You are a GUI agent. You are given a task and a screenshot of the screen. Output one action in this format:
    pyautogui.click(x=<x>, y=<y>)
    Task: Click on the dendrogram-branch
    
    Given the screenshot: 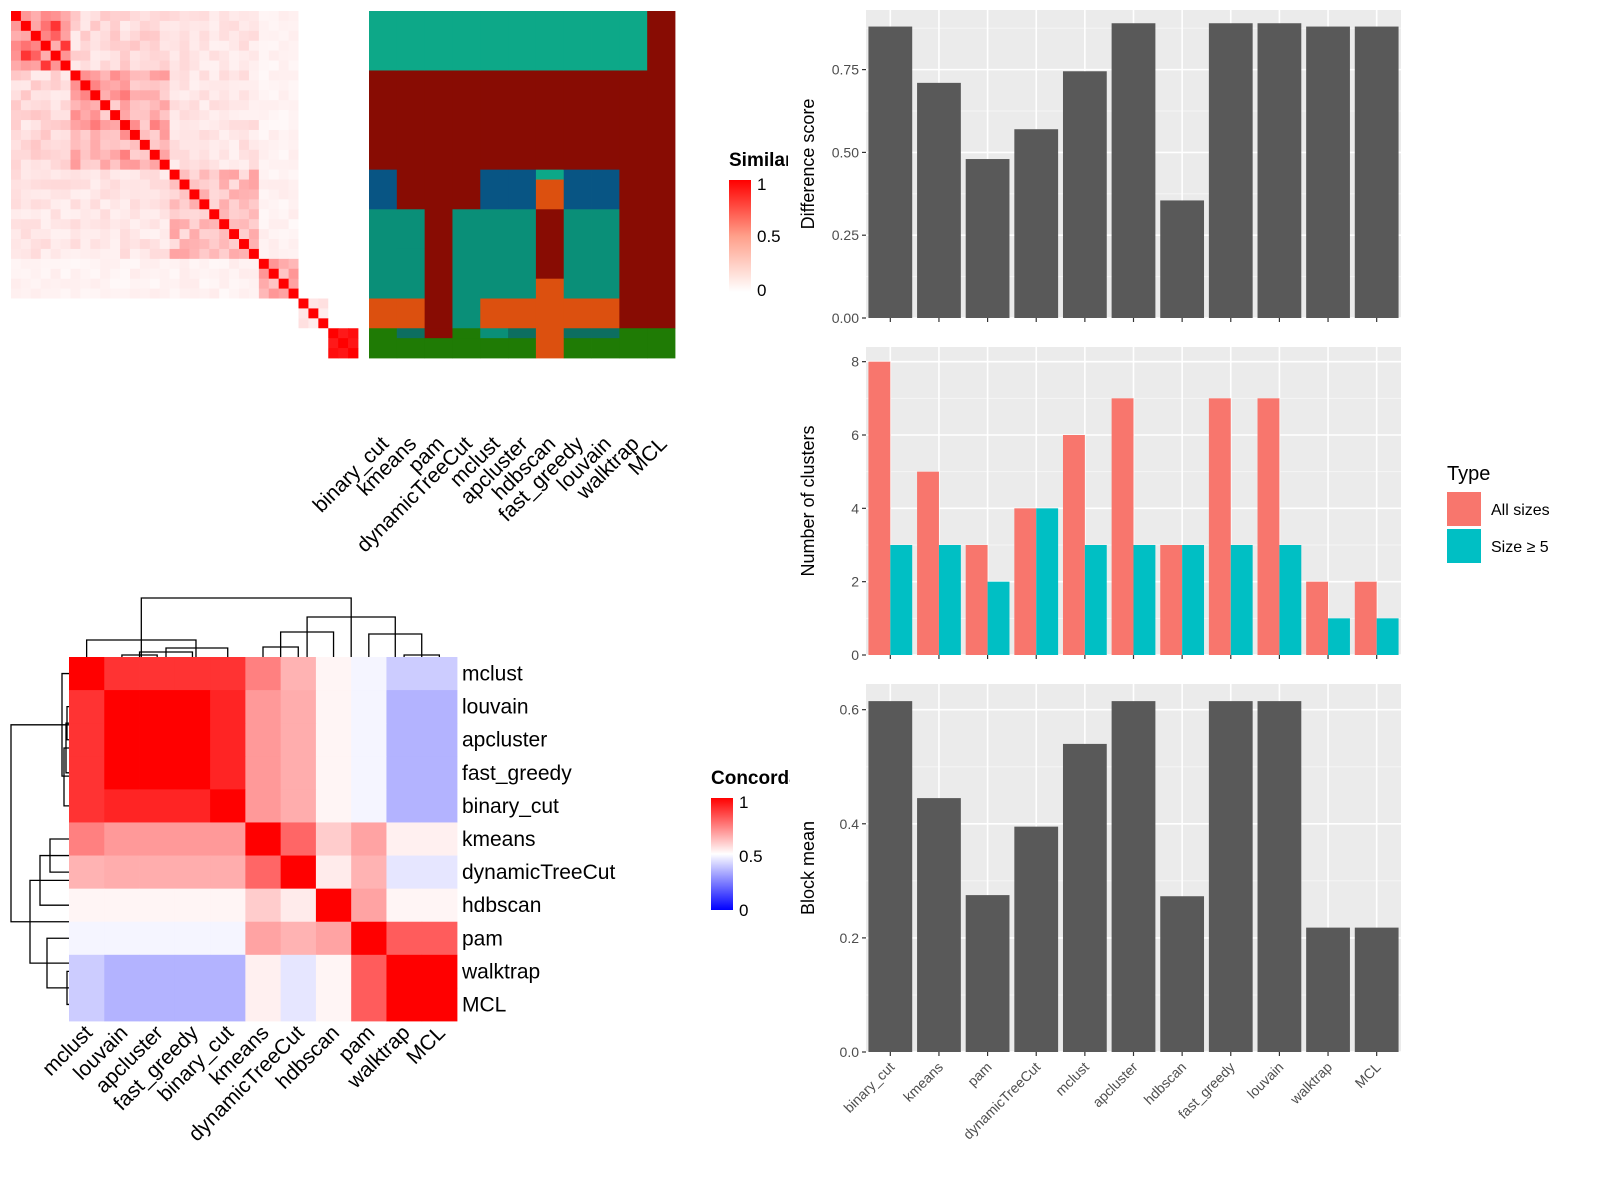 What is the action you would take?
    pyautogui.click(x=39, y=823)
    